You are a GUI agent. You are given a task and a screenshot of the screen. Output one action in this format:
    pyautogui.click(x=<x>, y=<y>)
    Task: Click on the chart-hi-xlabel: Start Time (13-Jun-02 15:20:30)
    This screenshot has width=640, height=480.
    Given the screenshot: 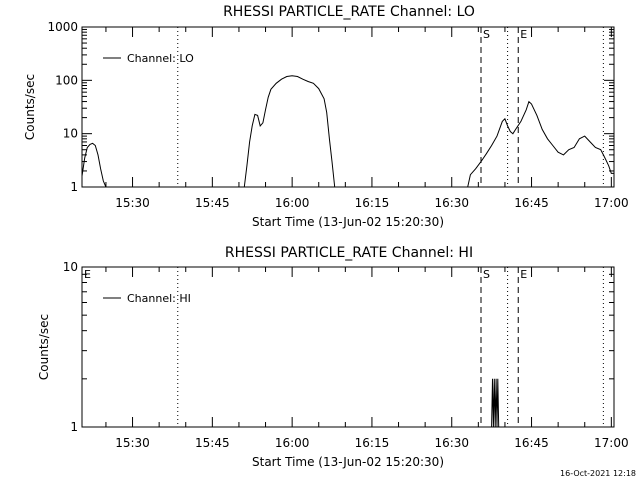 What is the action you would take?
    pyautogui.click(x=348, y=462)
    